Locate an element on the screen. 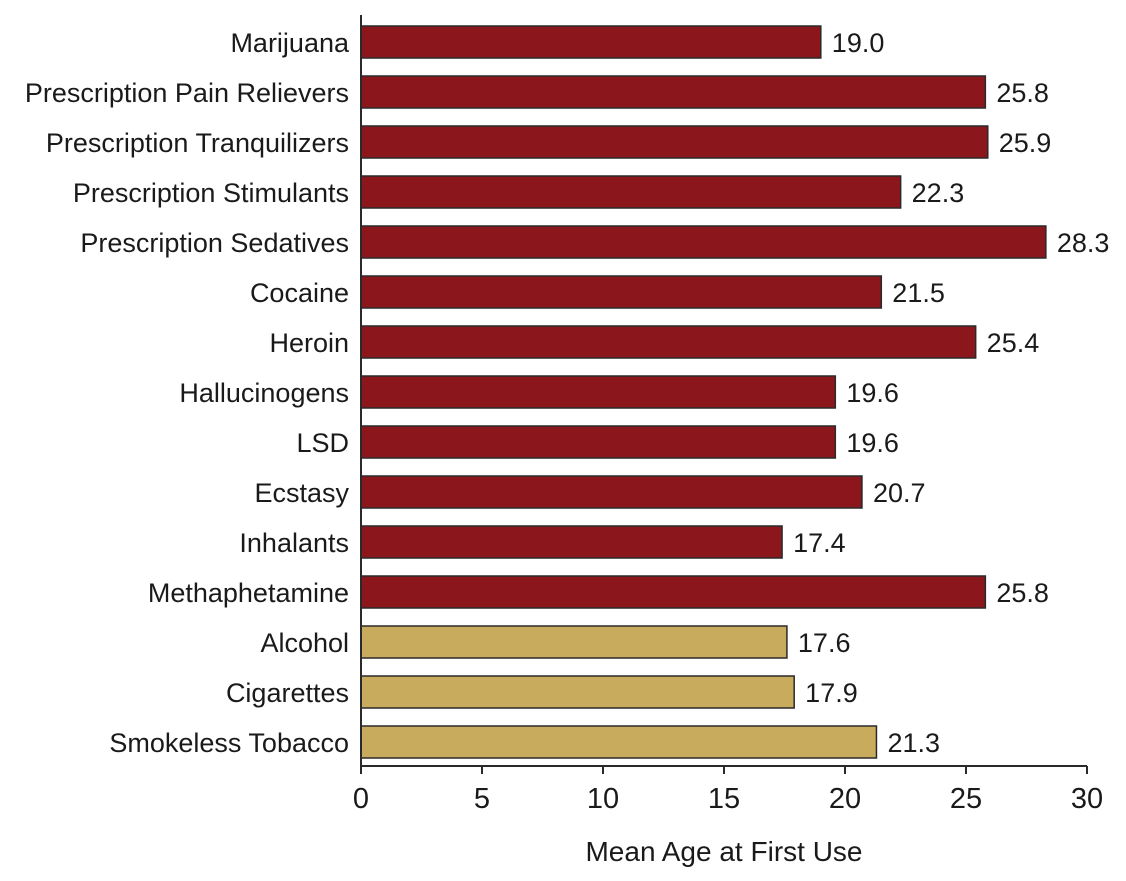 The image size is (1126, 881). value-label-cocaine: 21.5 is located at coordinates (918, 293).